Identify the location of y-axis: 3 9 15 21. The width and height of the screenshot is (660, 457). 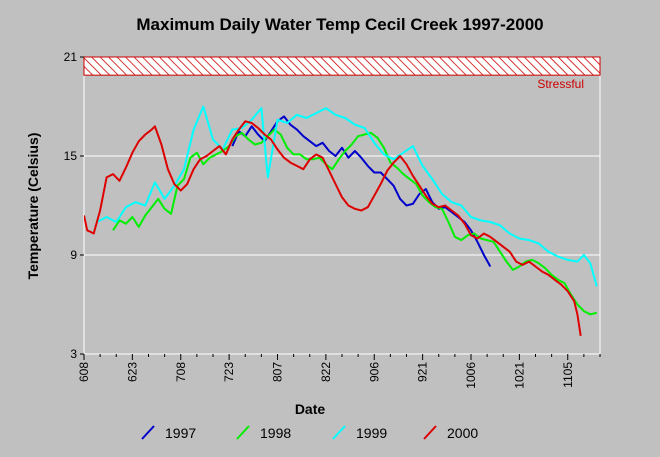
(74, 205).